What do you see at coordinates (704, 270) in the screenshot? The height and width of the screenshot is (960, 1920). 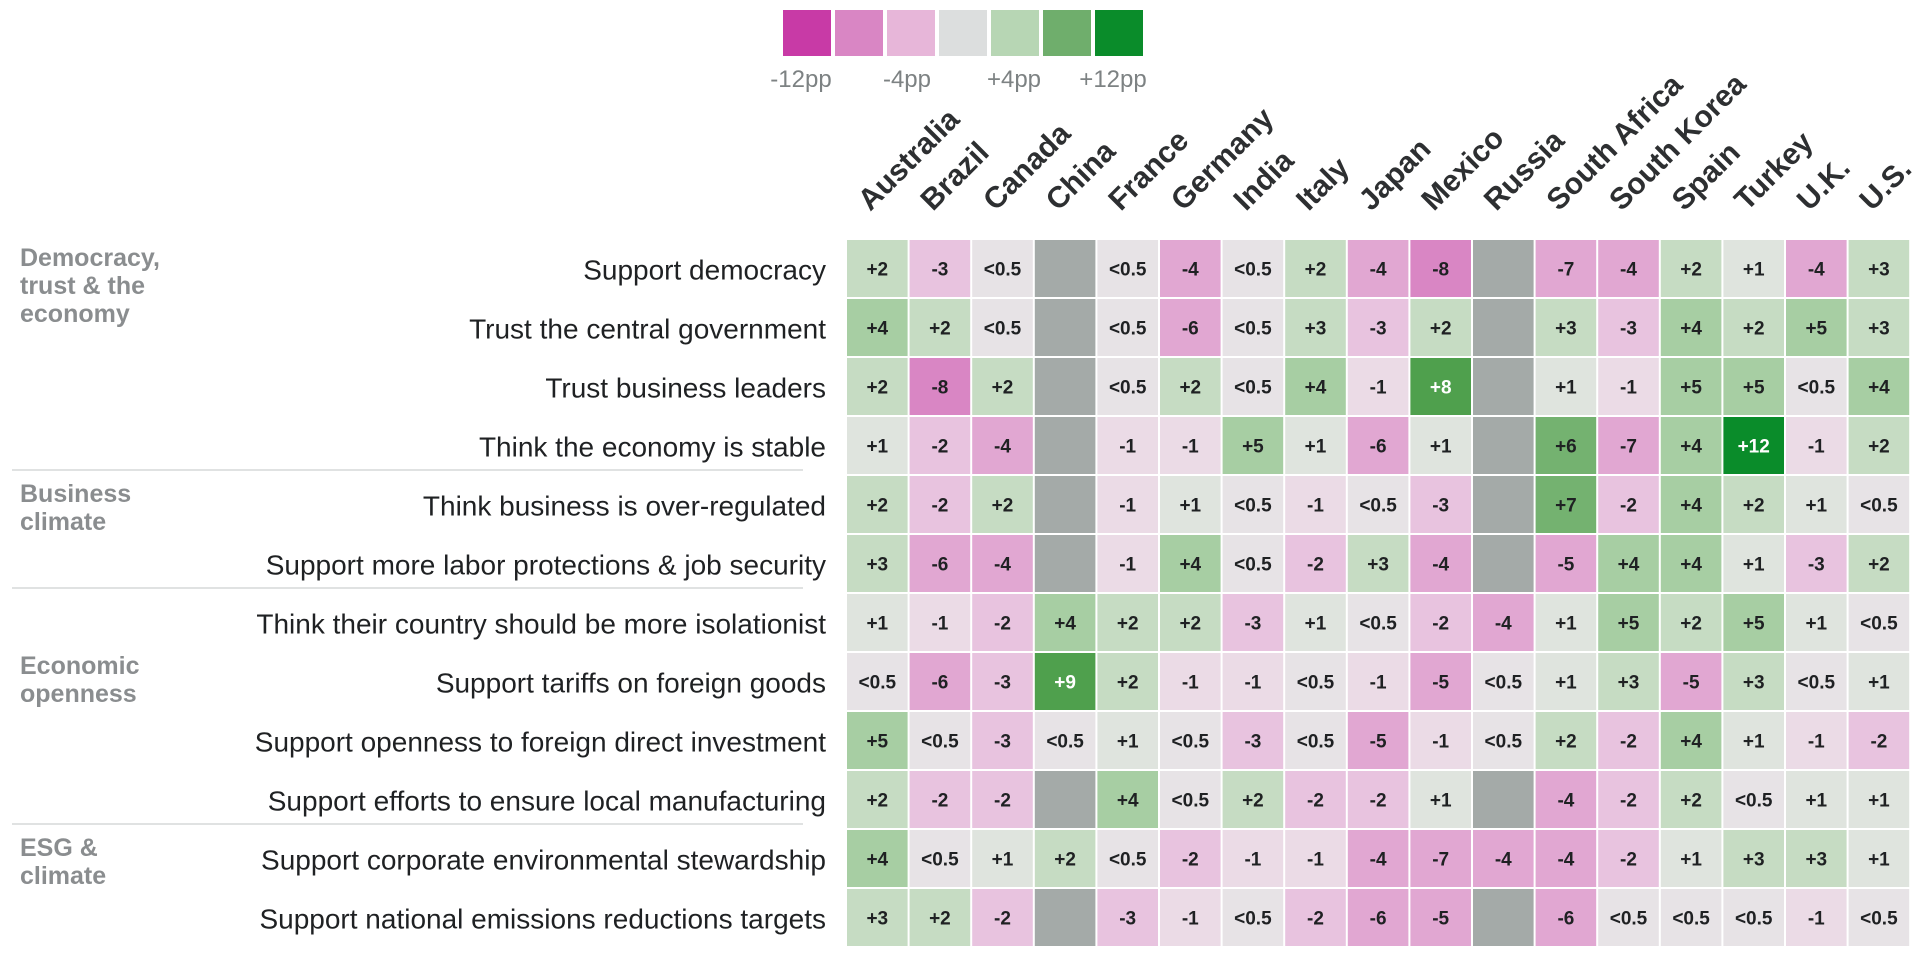 I see `row-label: Support democracy` at bounding box center [704, 270].